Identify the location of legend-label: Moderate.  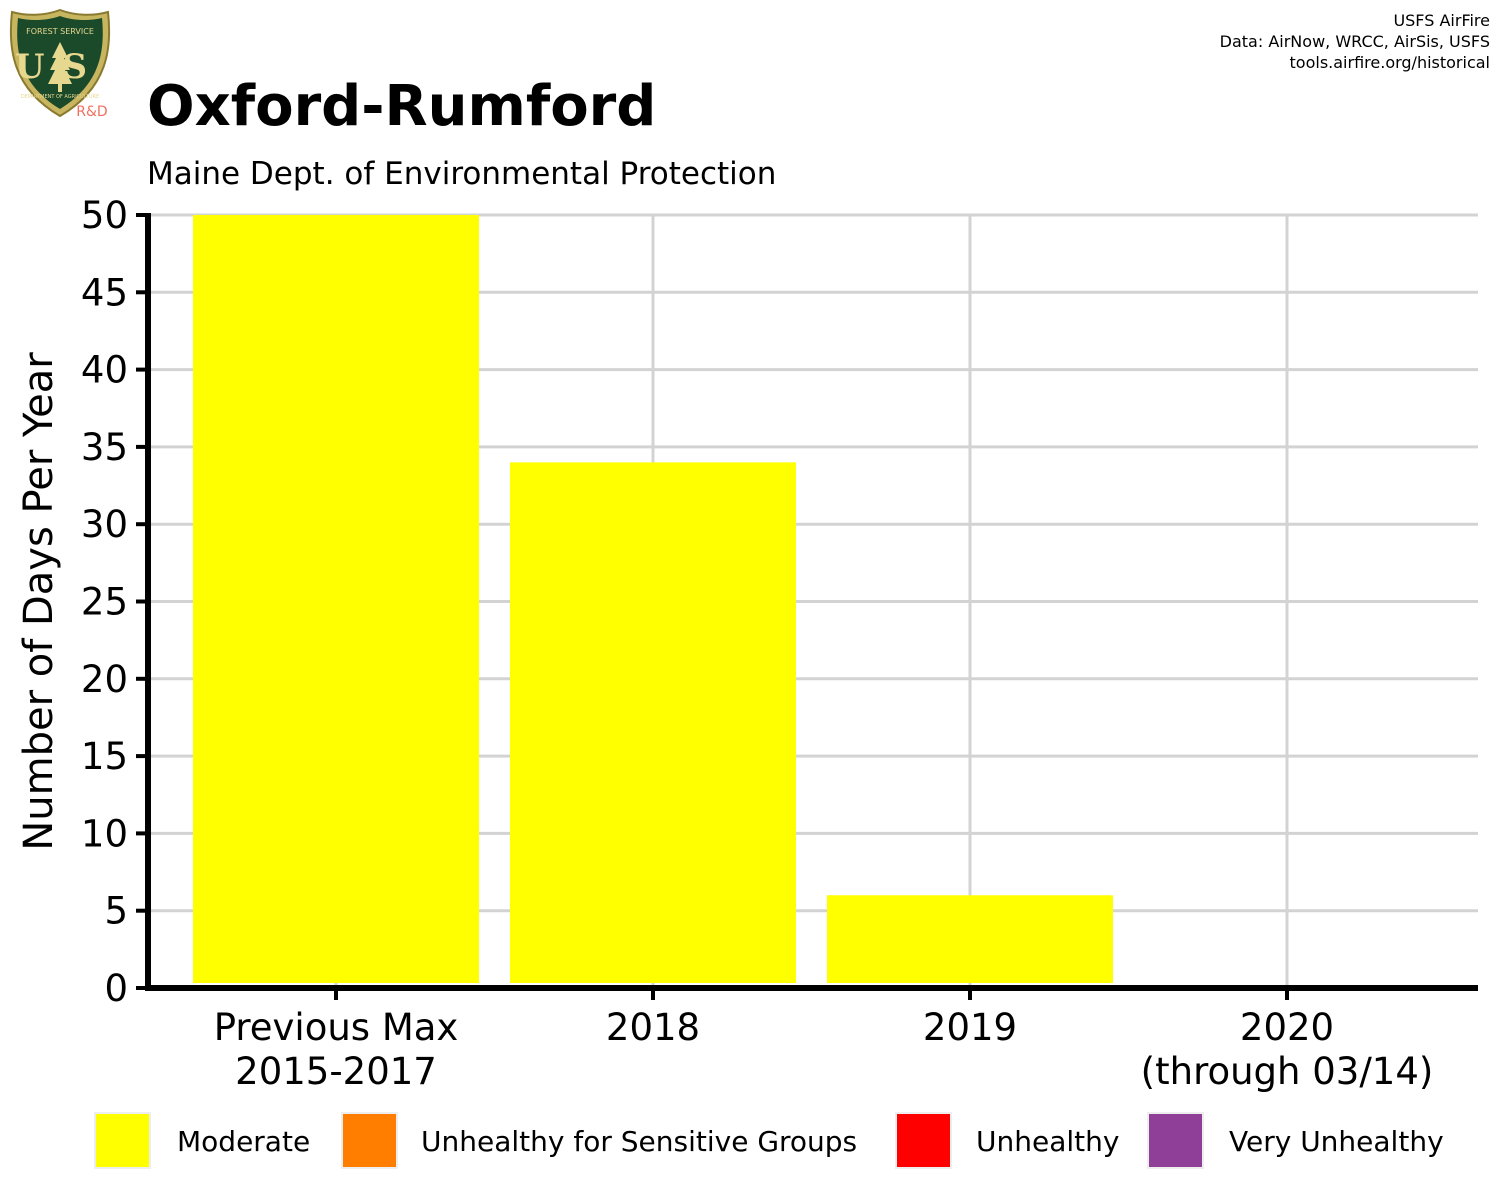
(243, 1141).